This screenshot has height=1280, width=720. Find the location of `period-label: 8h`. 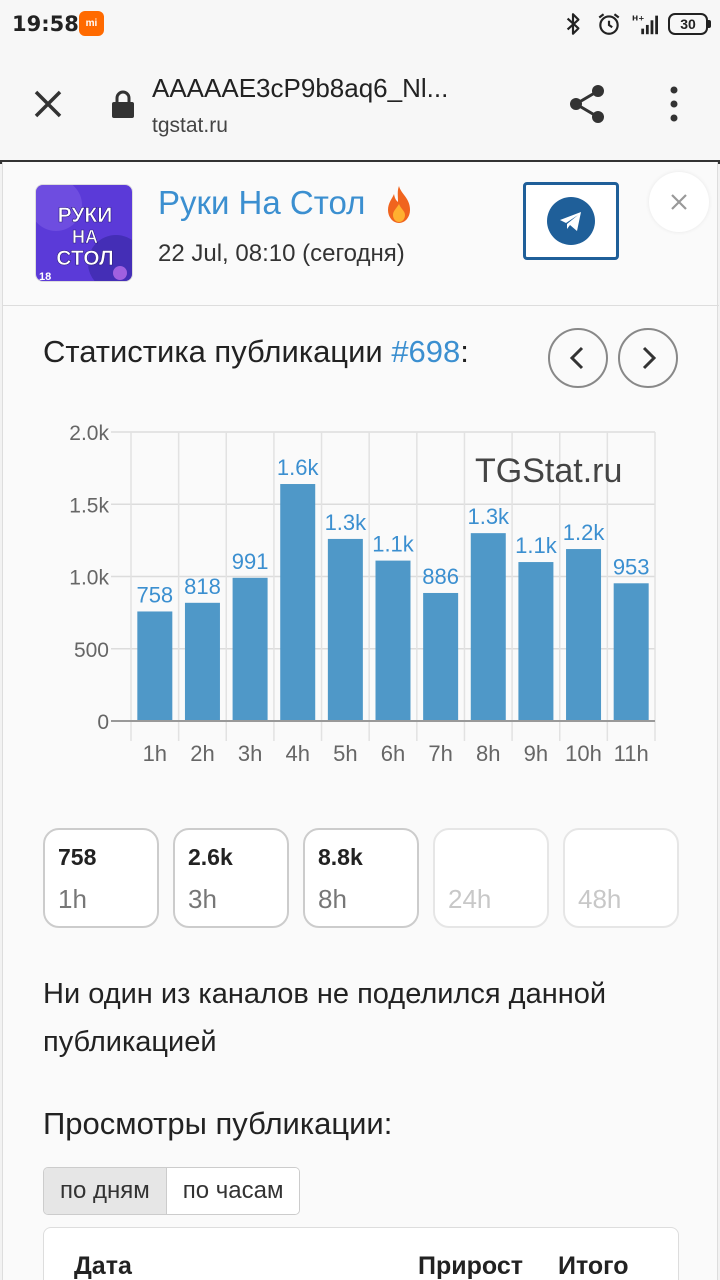

period-label: 8h is located at coordinates (332, 899).